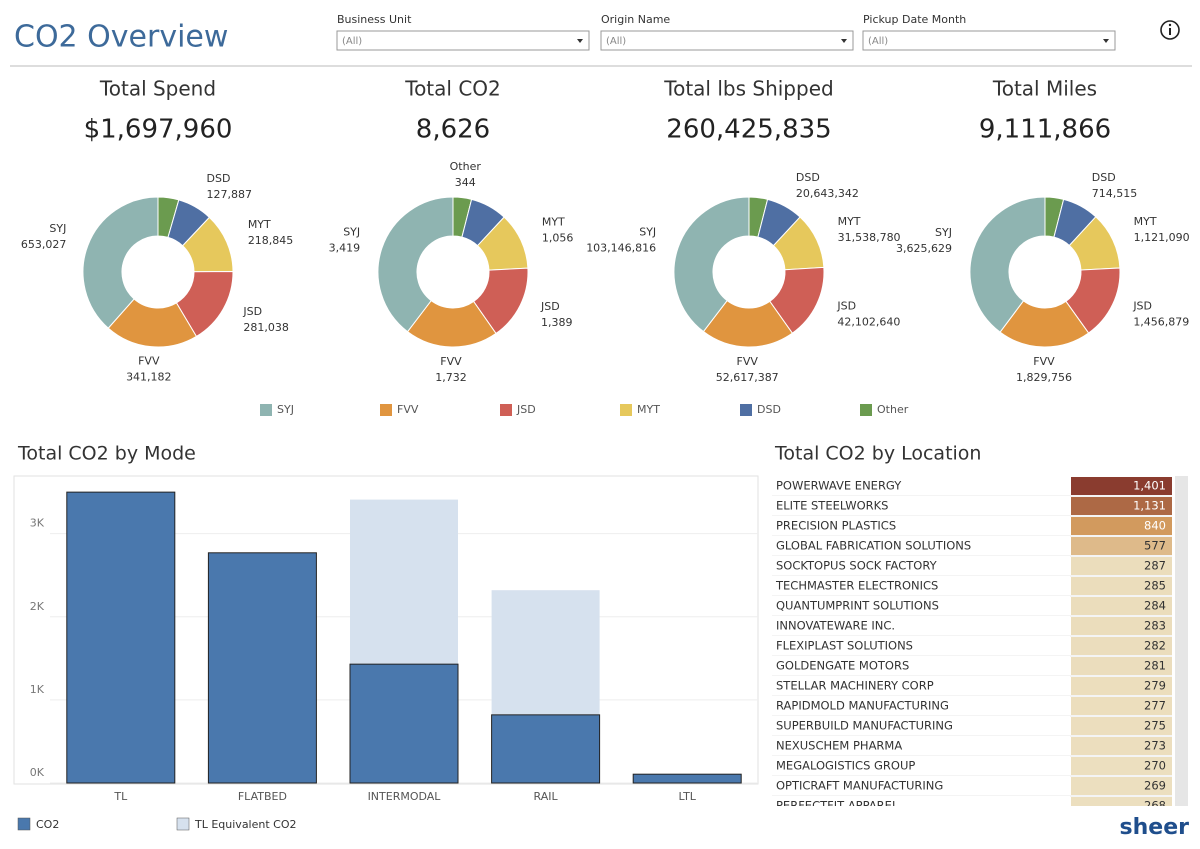 This screenshot has width=1200, height=849. What do you see at coordinates (1170, 30) in the screenshot?
I see `info-icon` at bounding box center [1170, 30].